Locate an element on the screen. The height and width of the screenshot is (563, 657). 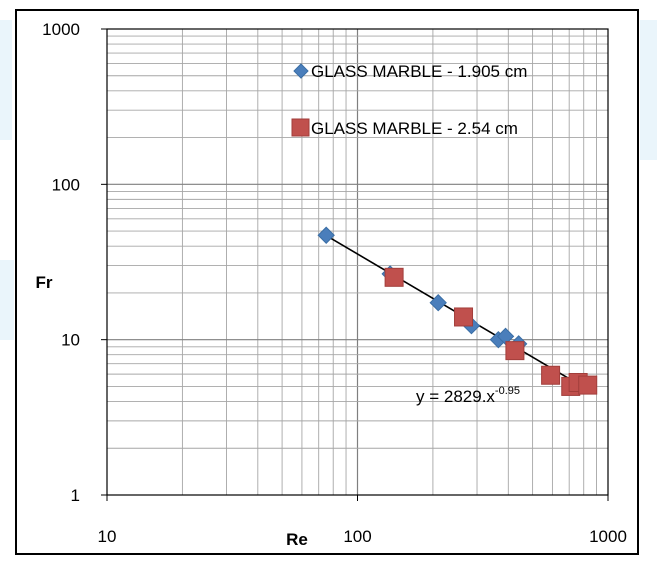
y-tick-label: 100 is located at coordinates (66, 184).